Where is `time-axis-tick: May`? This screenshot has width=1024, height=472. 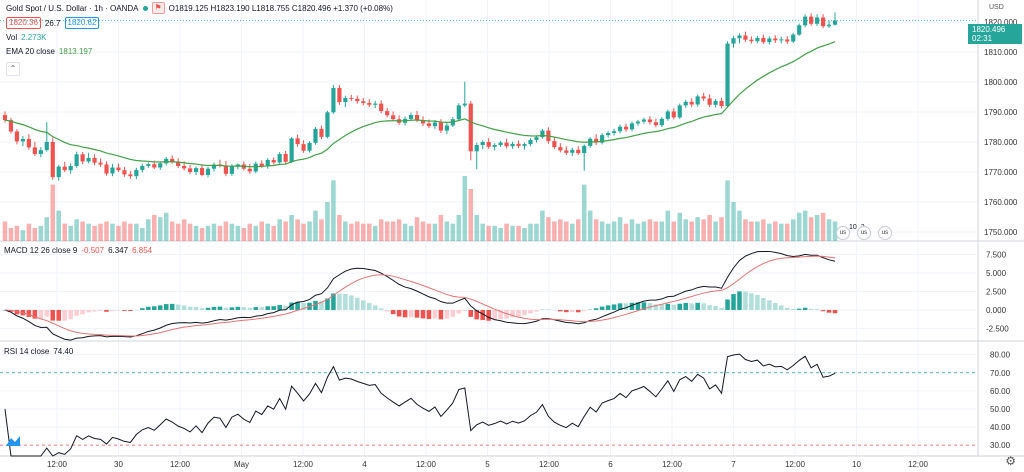
time-axis-tick: May is located at coordinates (241, 464).